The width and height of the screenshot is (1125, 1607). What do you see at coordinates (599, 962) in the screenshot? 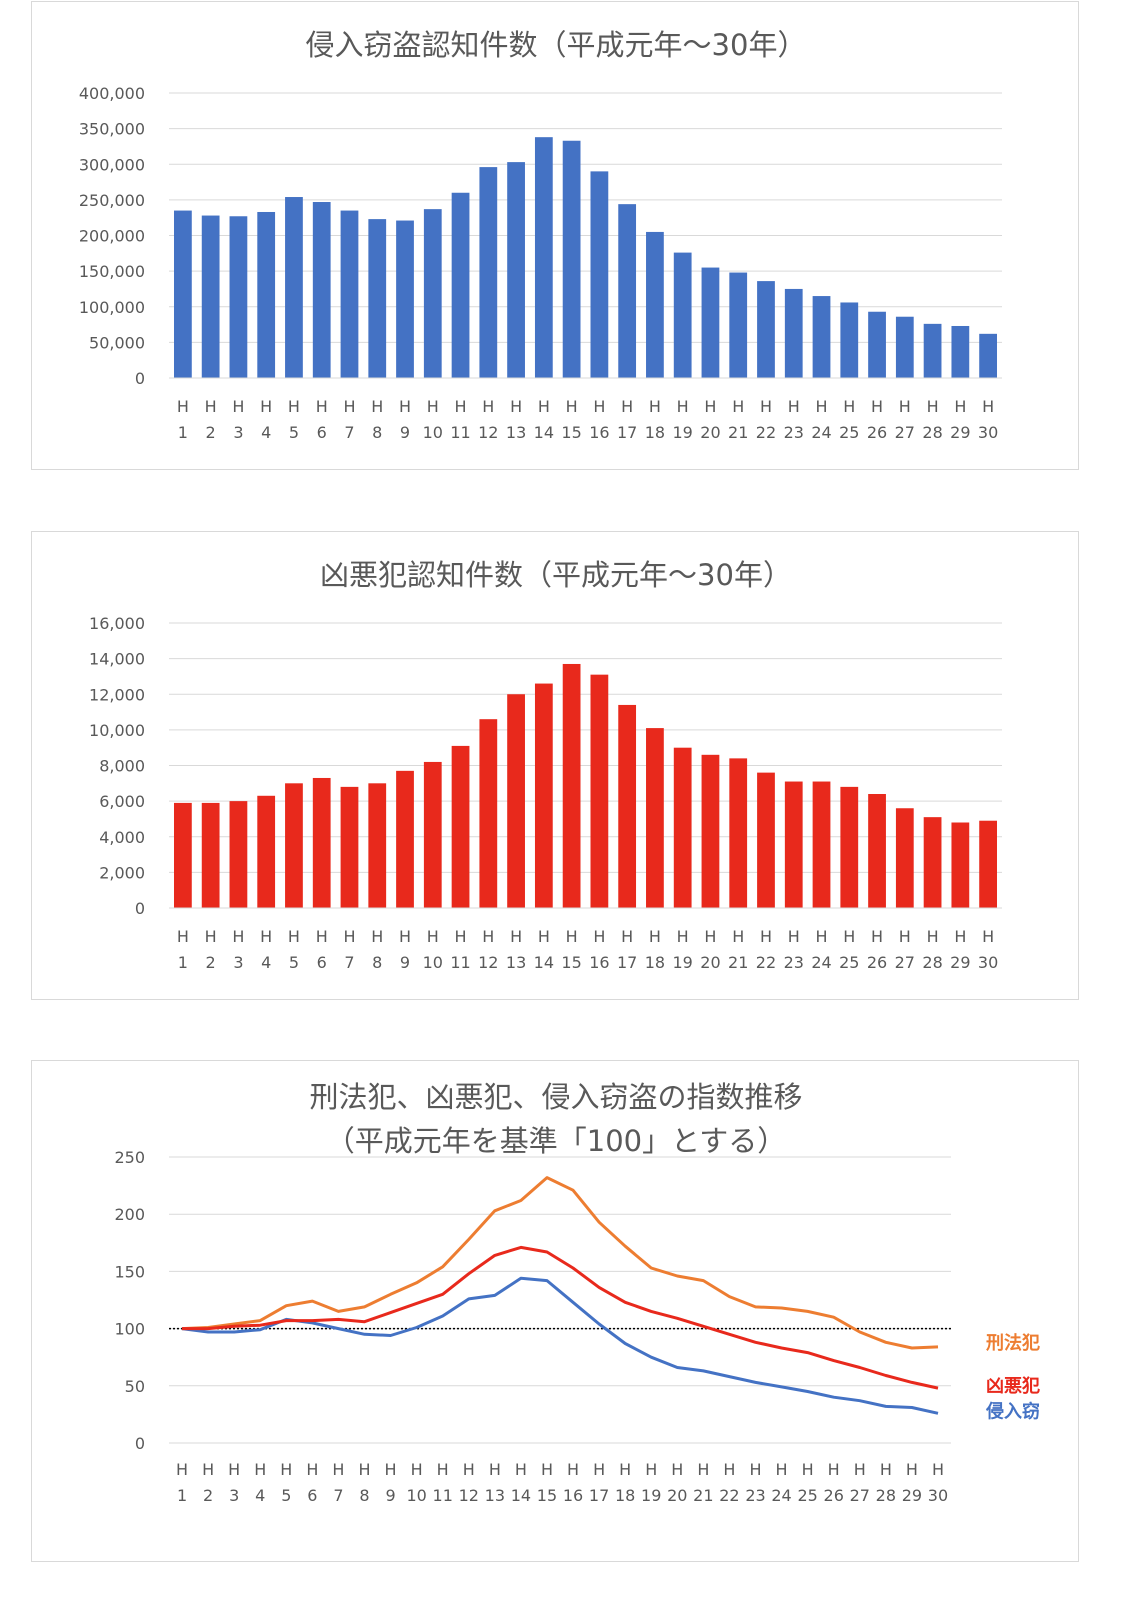
I see `x-tick-label-year: 16` at bounding box center [599, 962].